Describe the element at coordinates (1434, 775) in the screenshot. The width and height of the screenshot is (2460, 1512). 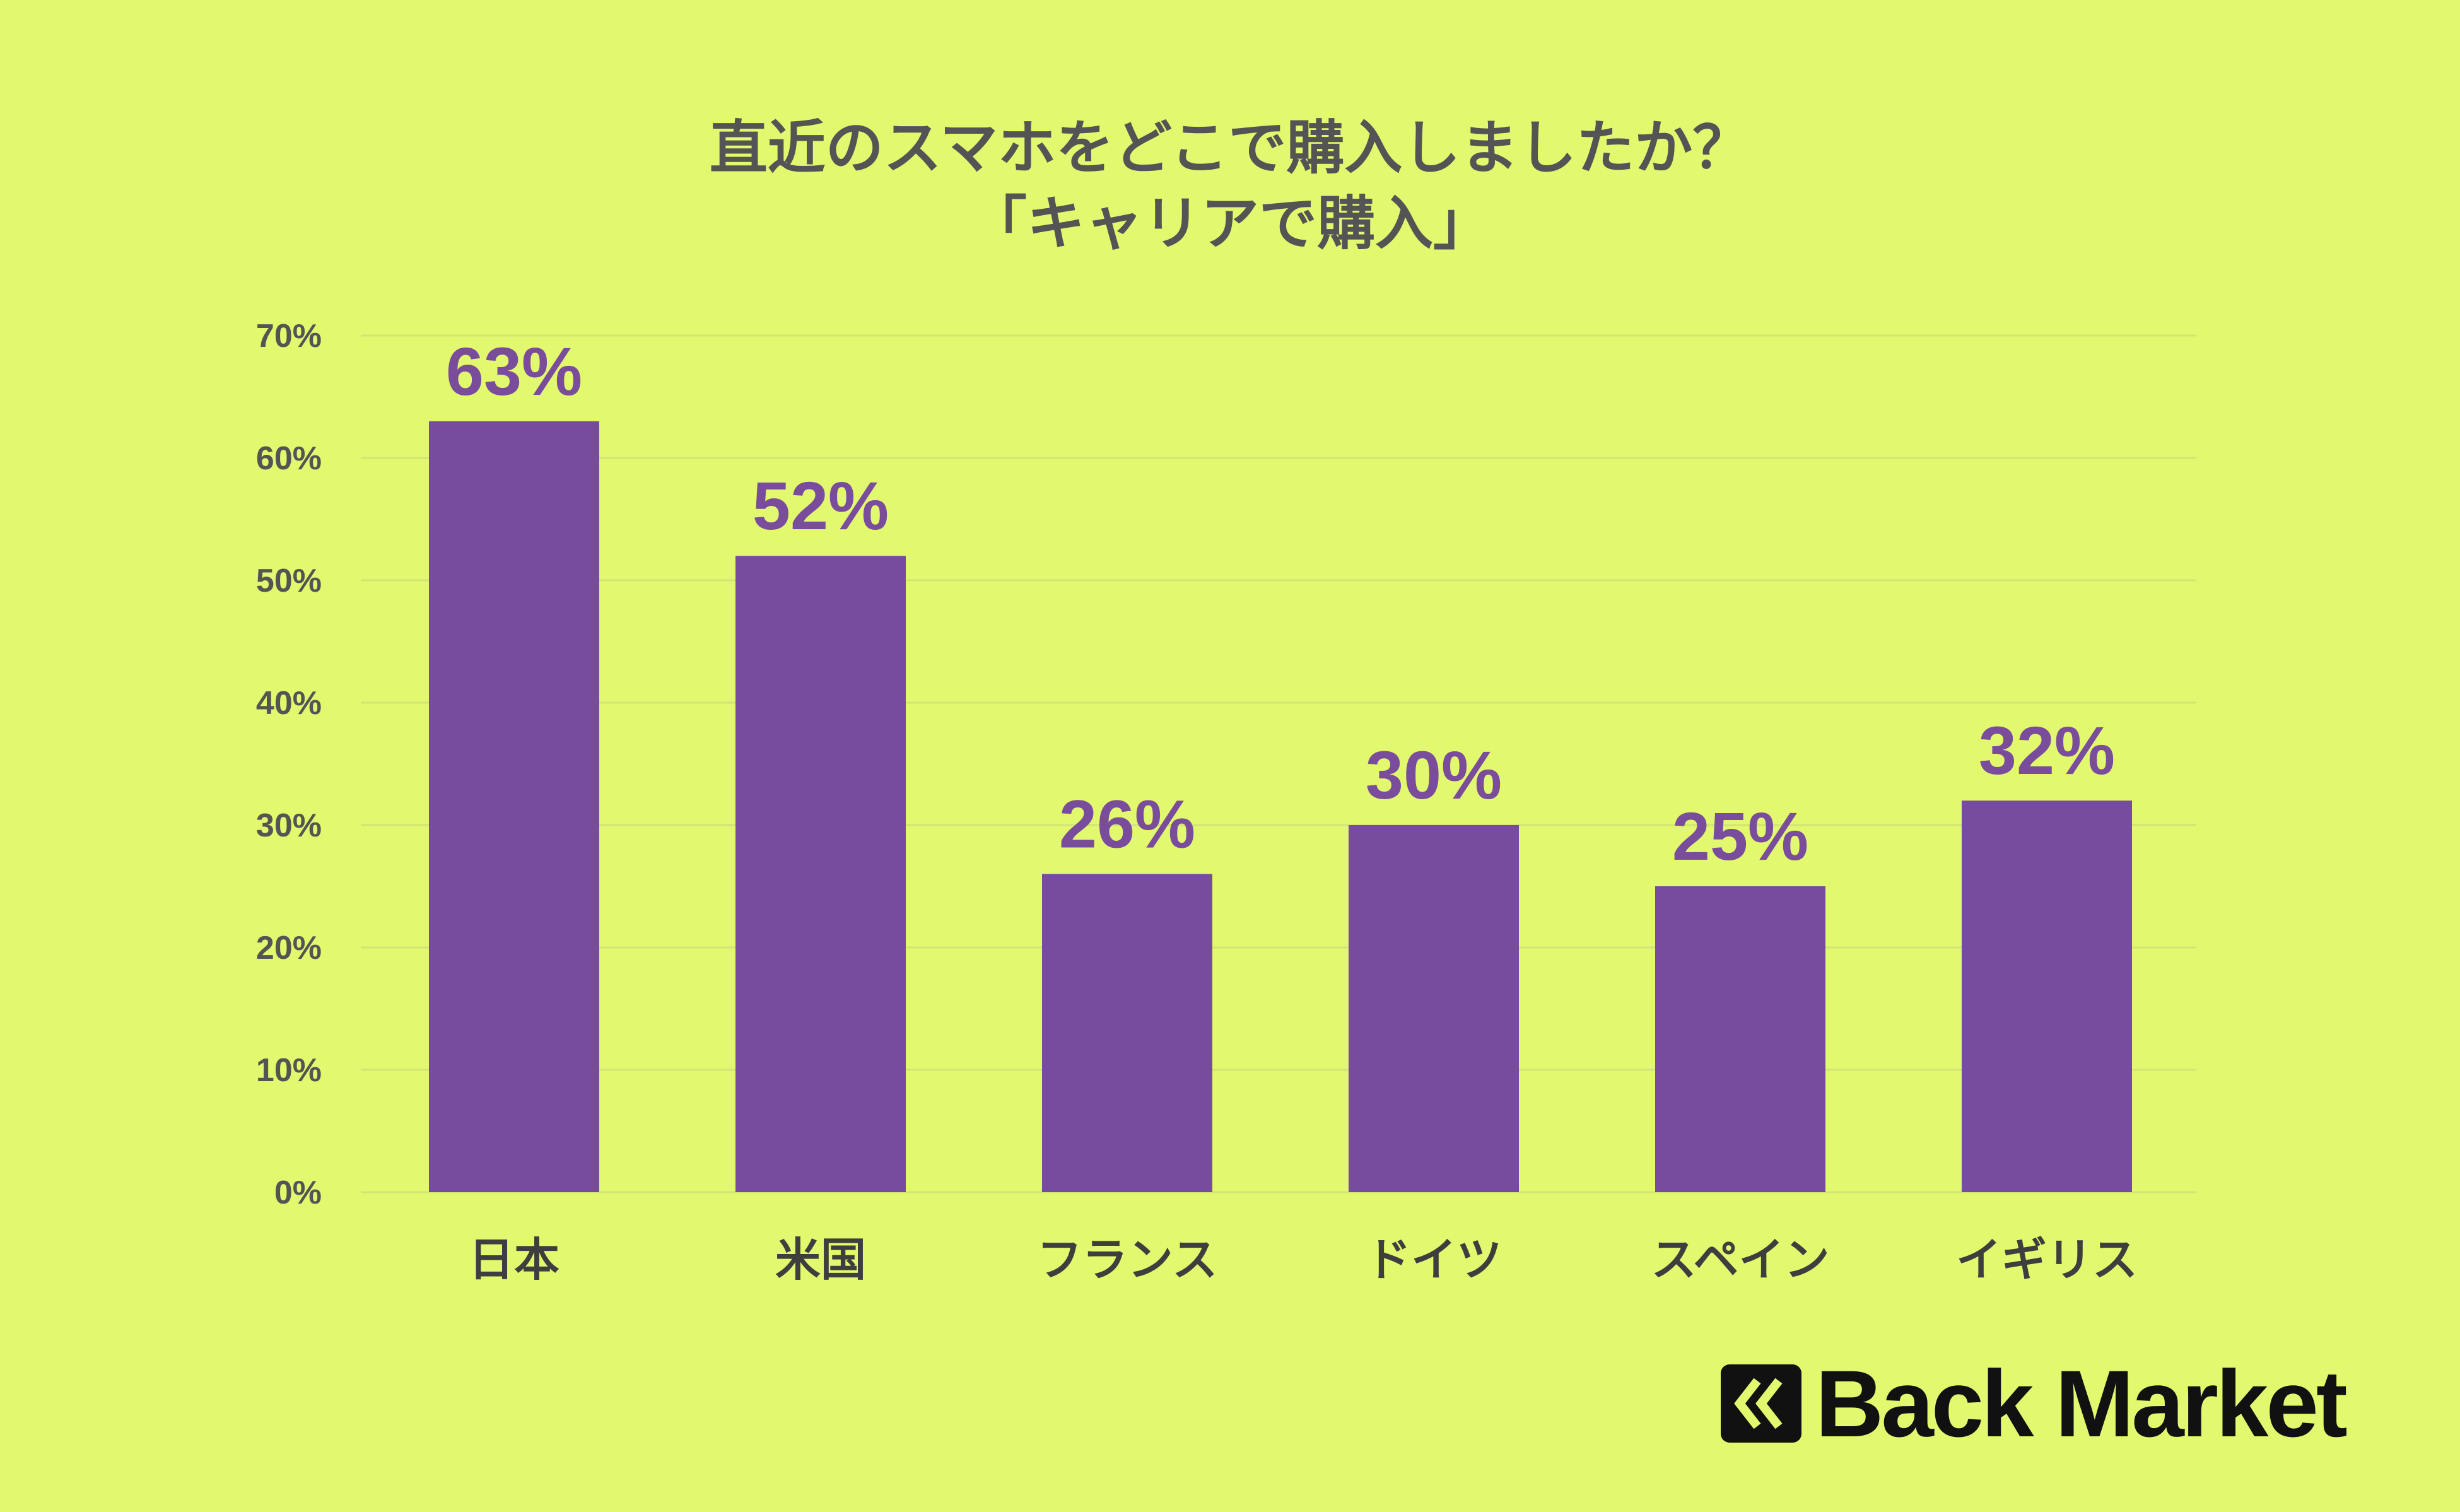
I see `data-label: 30%` at that location.